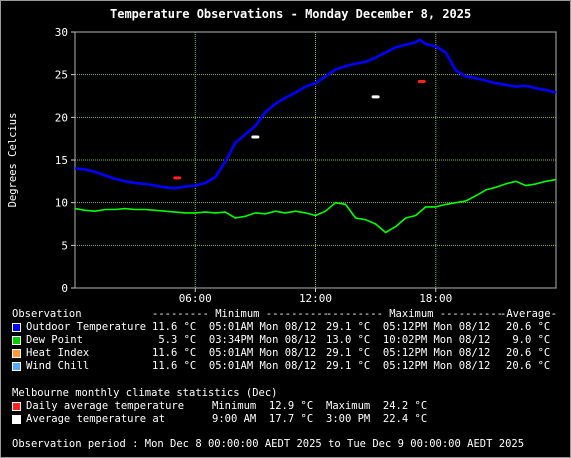  I want to click on row-max-heat-index: 29.1 °C 05:12PM Mon 08/12, so click(408, 353).